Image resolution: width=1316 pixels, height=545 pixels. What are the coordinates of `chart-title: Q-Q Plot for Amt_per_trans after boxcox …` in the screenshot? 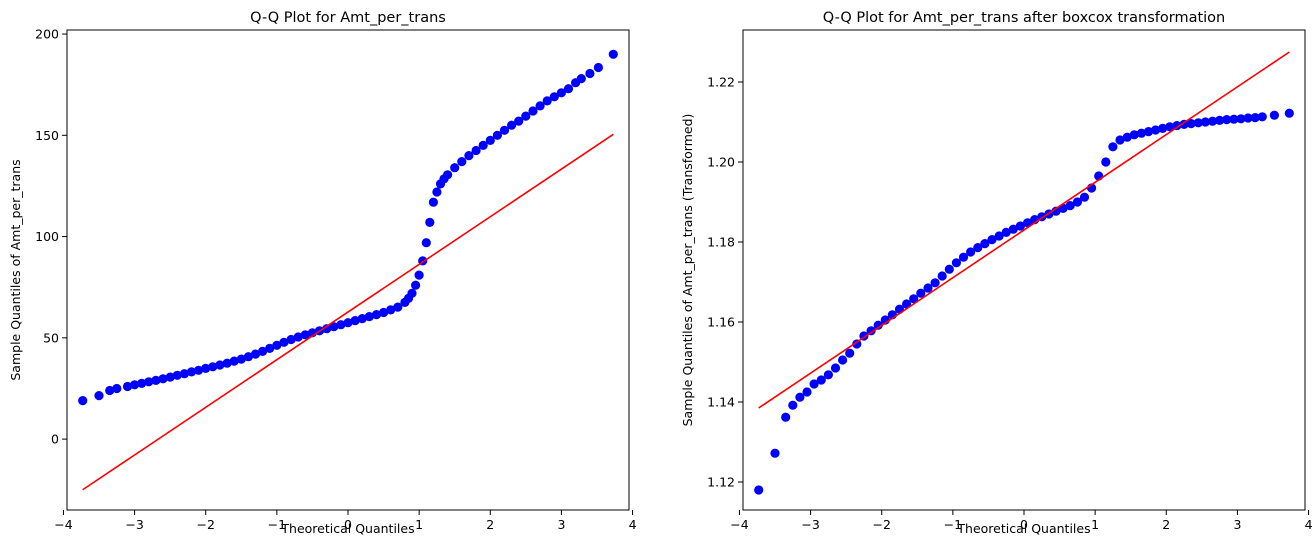 It's located at (1024, 18).